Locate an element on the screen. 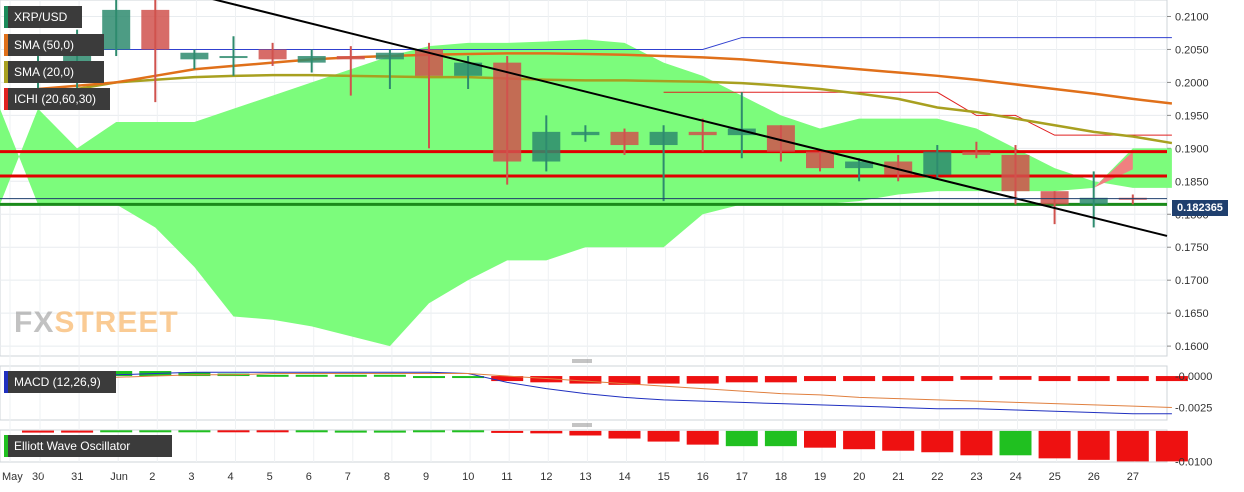 Image resolution: width=1244 pixels, height=492 pixels. date-tick-label: 8 is located at coordinates (387, 477).